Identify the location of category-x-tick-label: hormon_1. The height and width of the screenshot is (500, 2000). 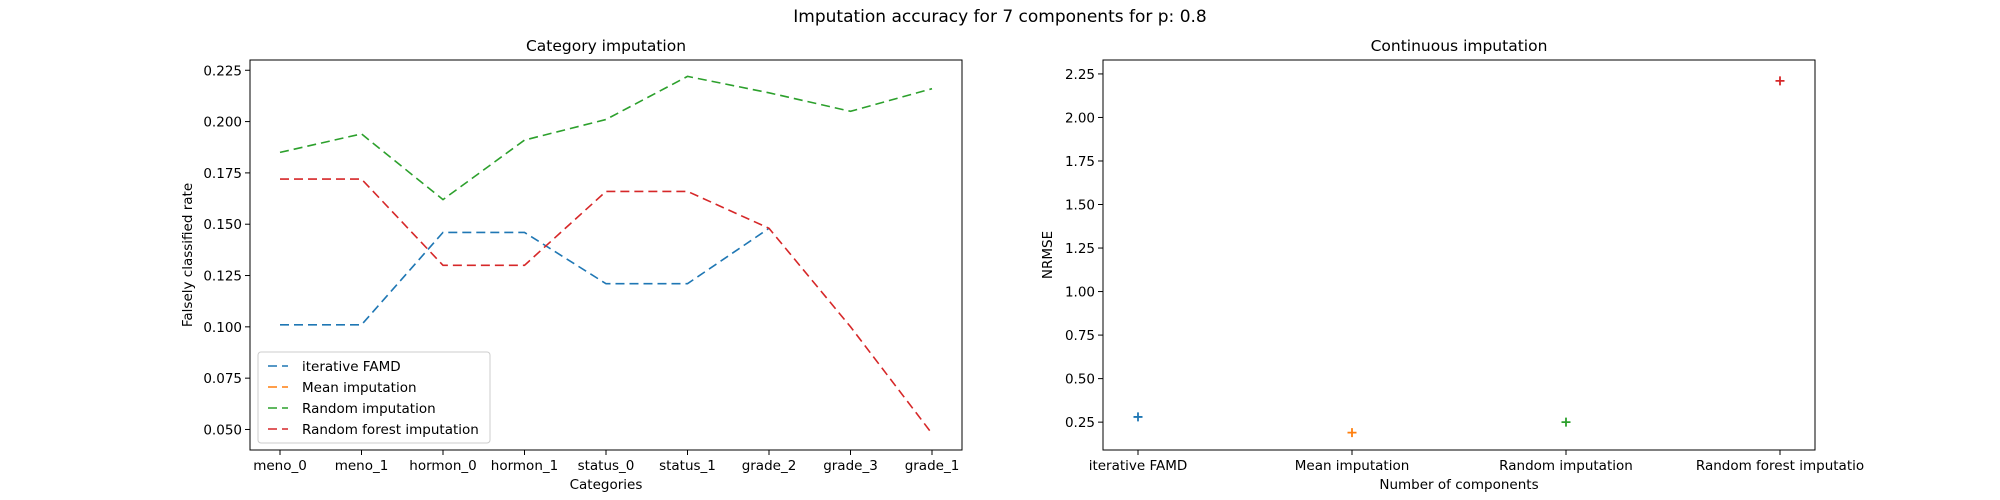
(524, 466).